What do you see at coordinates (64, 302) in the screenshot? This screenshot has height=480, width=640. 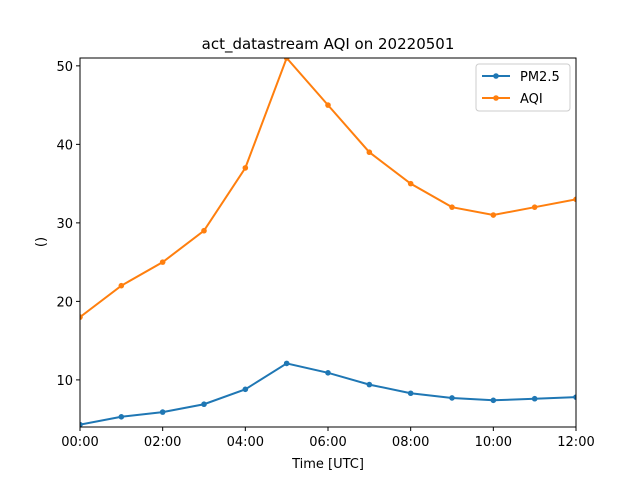 I see `y-tick-label: 20` at bounding box center [64, 302].